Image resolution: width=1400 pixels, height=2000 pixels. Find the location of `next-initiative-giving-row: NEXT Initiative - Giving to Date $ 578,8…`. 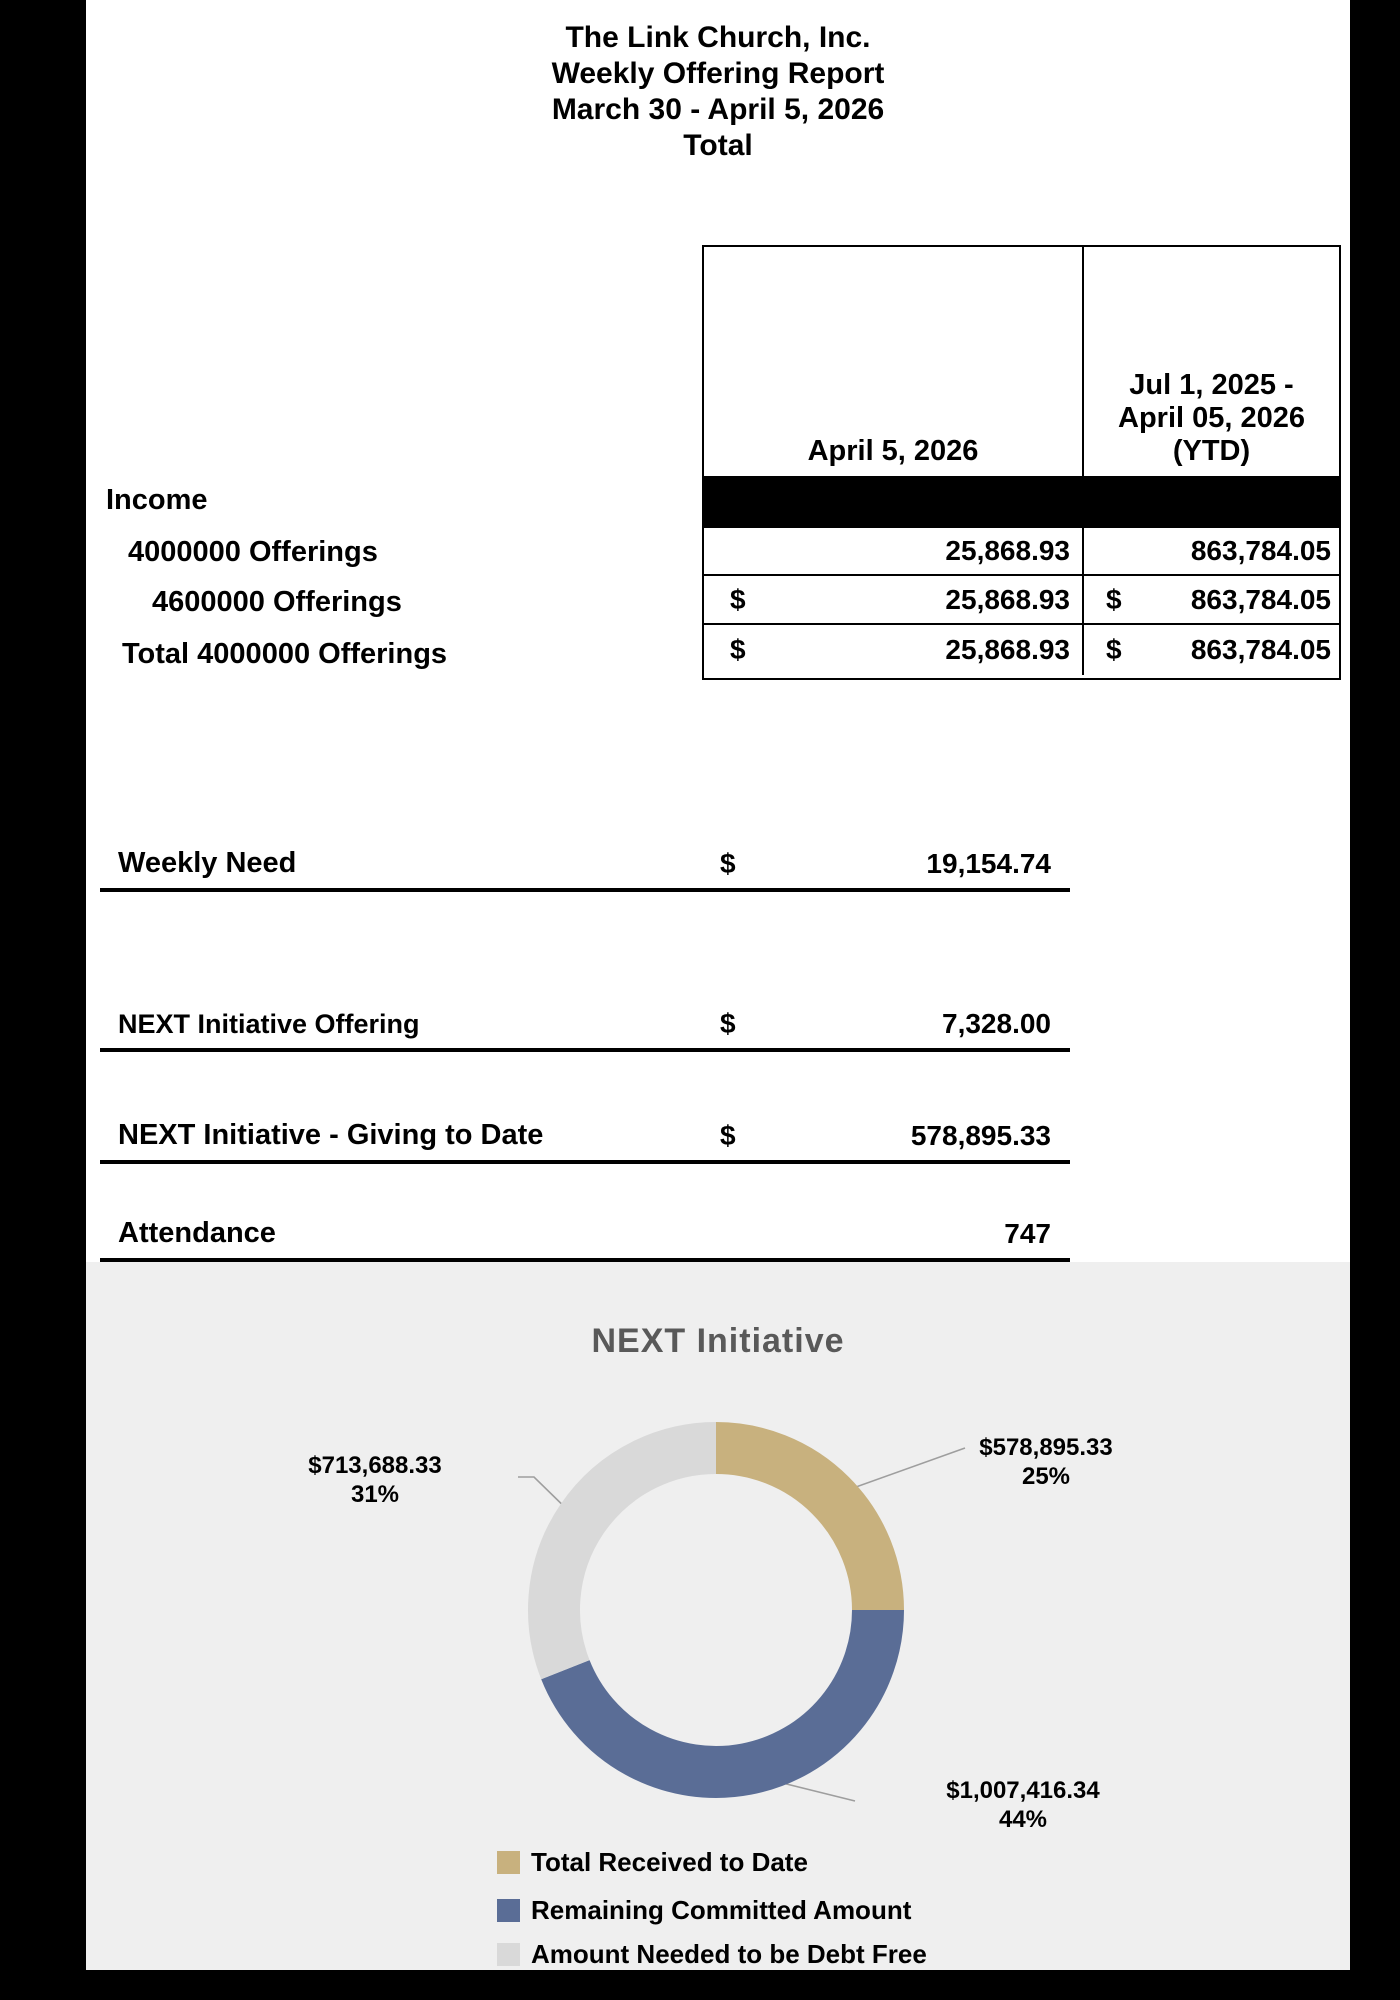

next-initiative-giving-row: NEXT Initiative - Giving to Date $ 578,8… is located at coordinates (585, 1141).